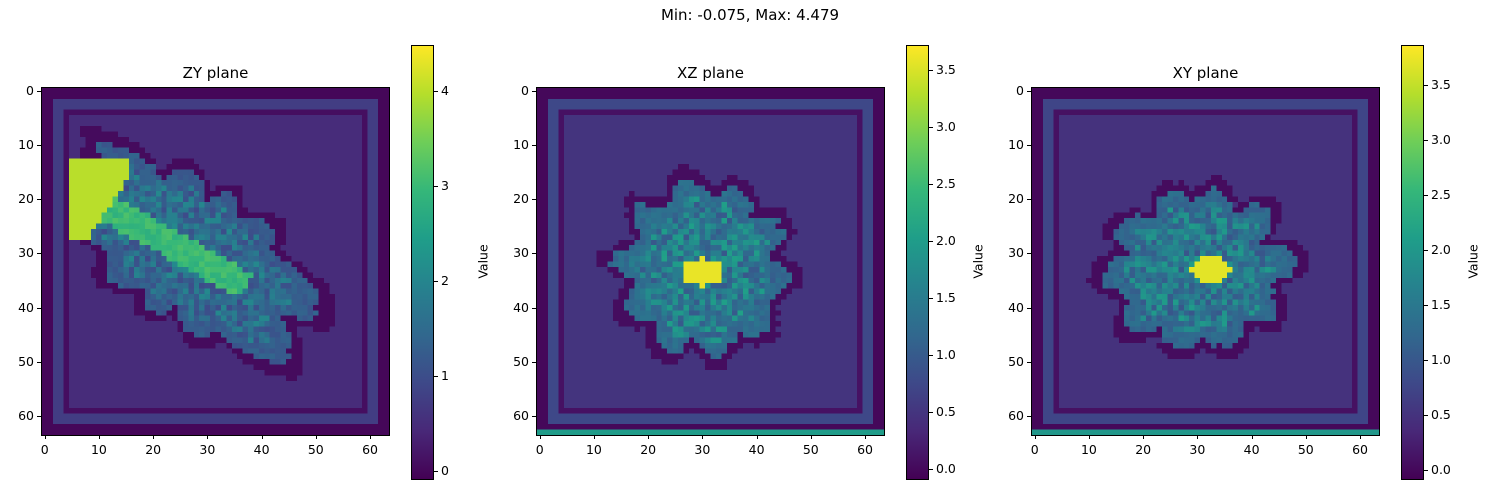  What do you see at coordinates (946, 70) in the screenshot?
I see `colorbar-tick-label: 3.5` at bounding box center [946, 70].